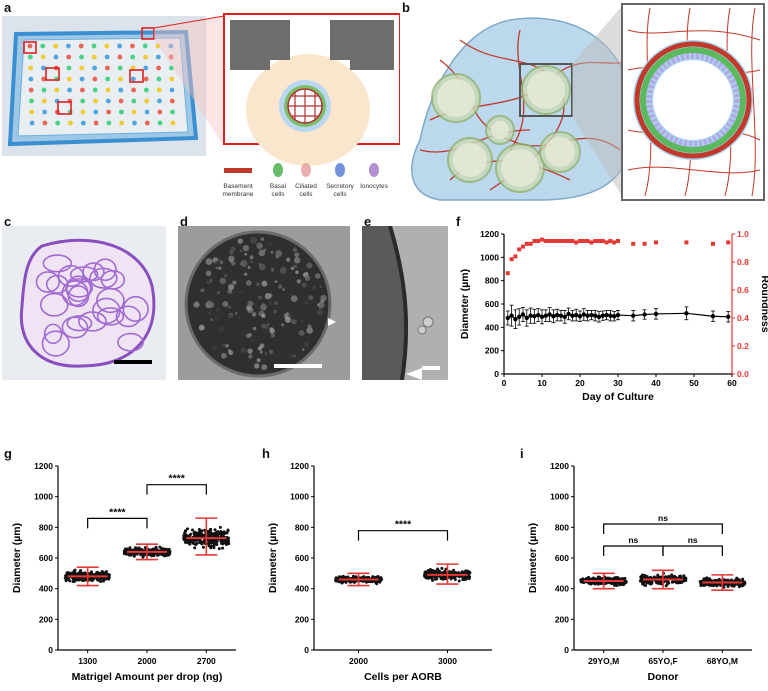 This screenshot has height=691, width=768. I want to click on y-tick-label: 1200, so click(559, 466).